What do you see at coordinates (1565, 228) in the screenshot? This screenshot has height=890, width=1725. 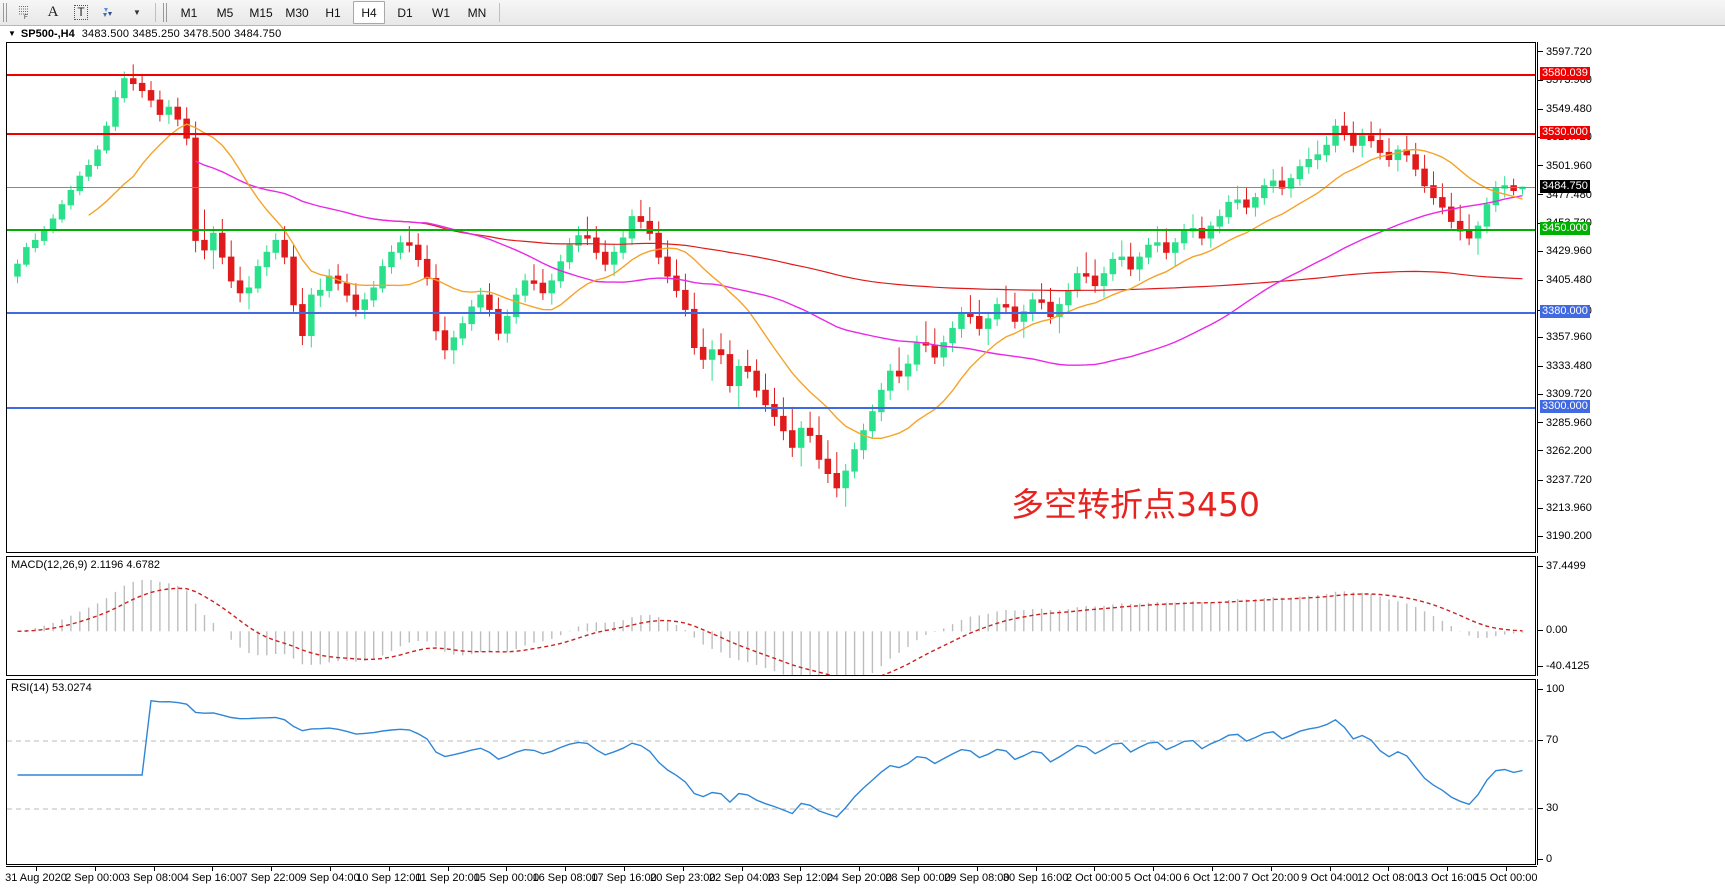 I see `price-level-label: 3450.000` at bounding box center [1565, 228].